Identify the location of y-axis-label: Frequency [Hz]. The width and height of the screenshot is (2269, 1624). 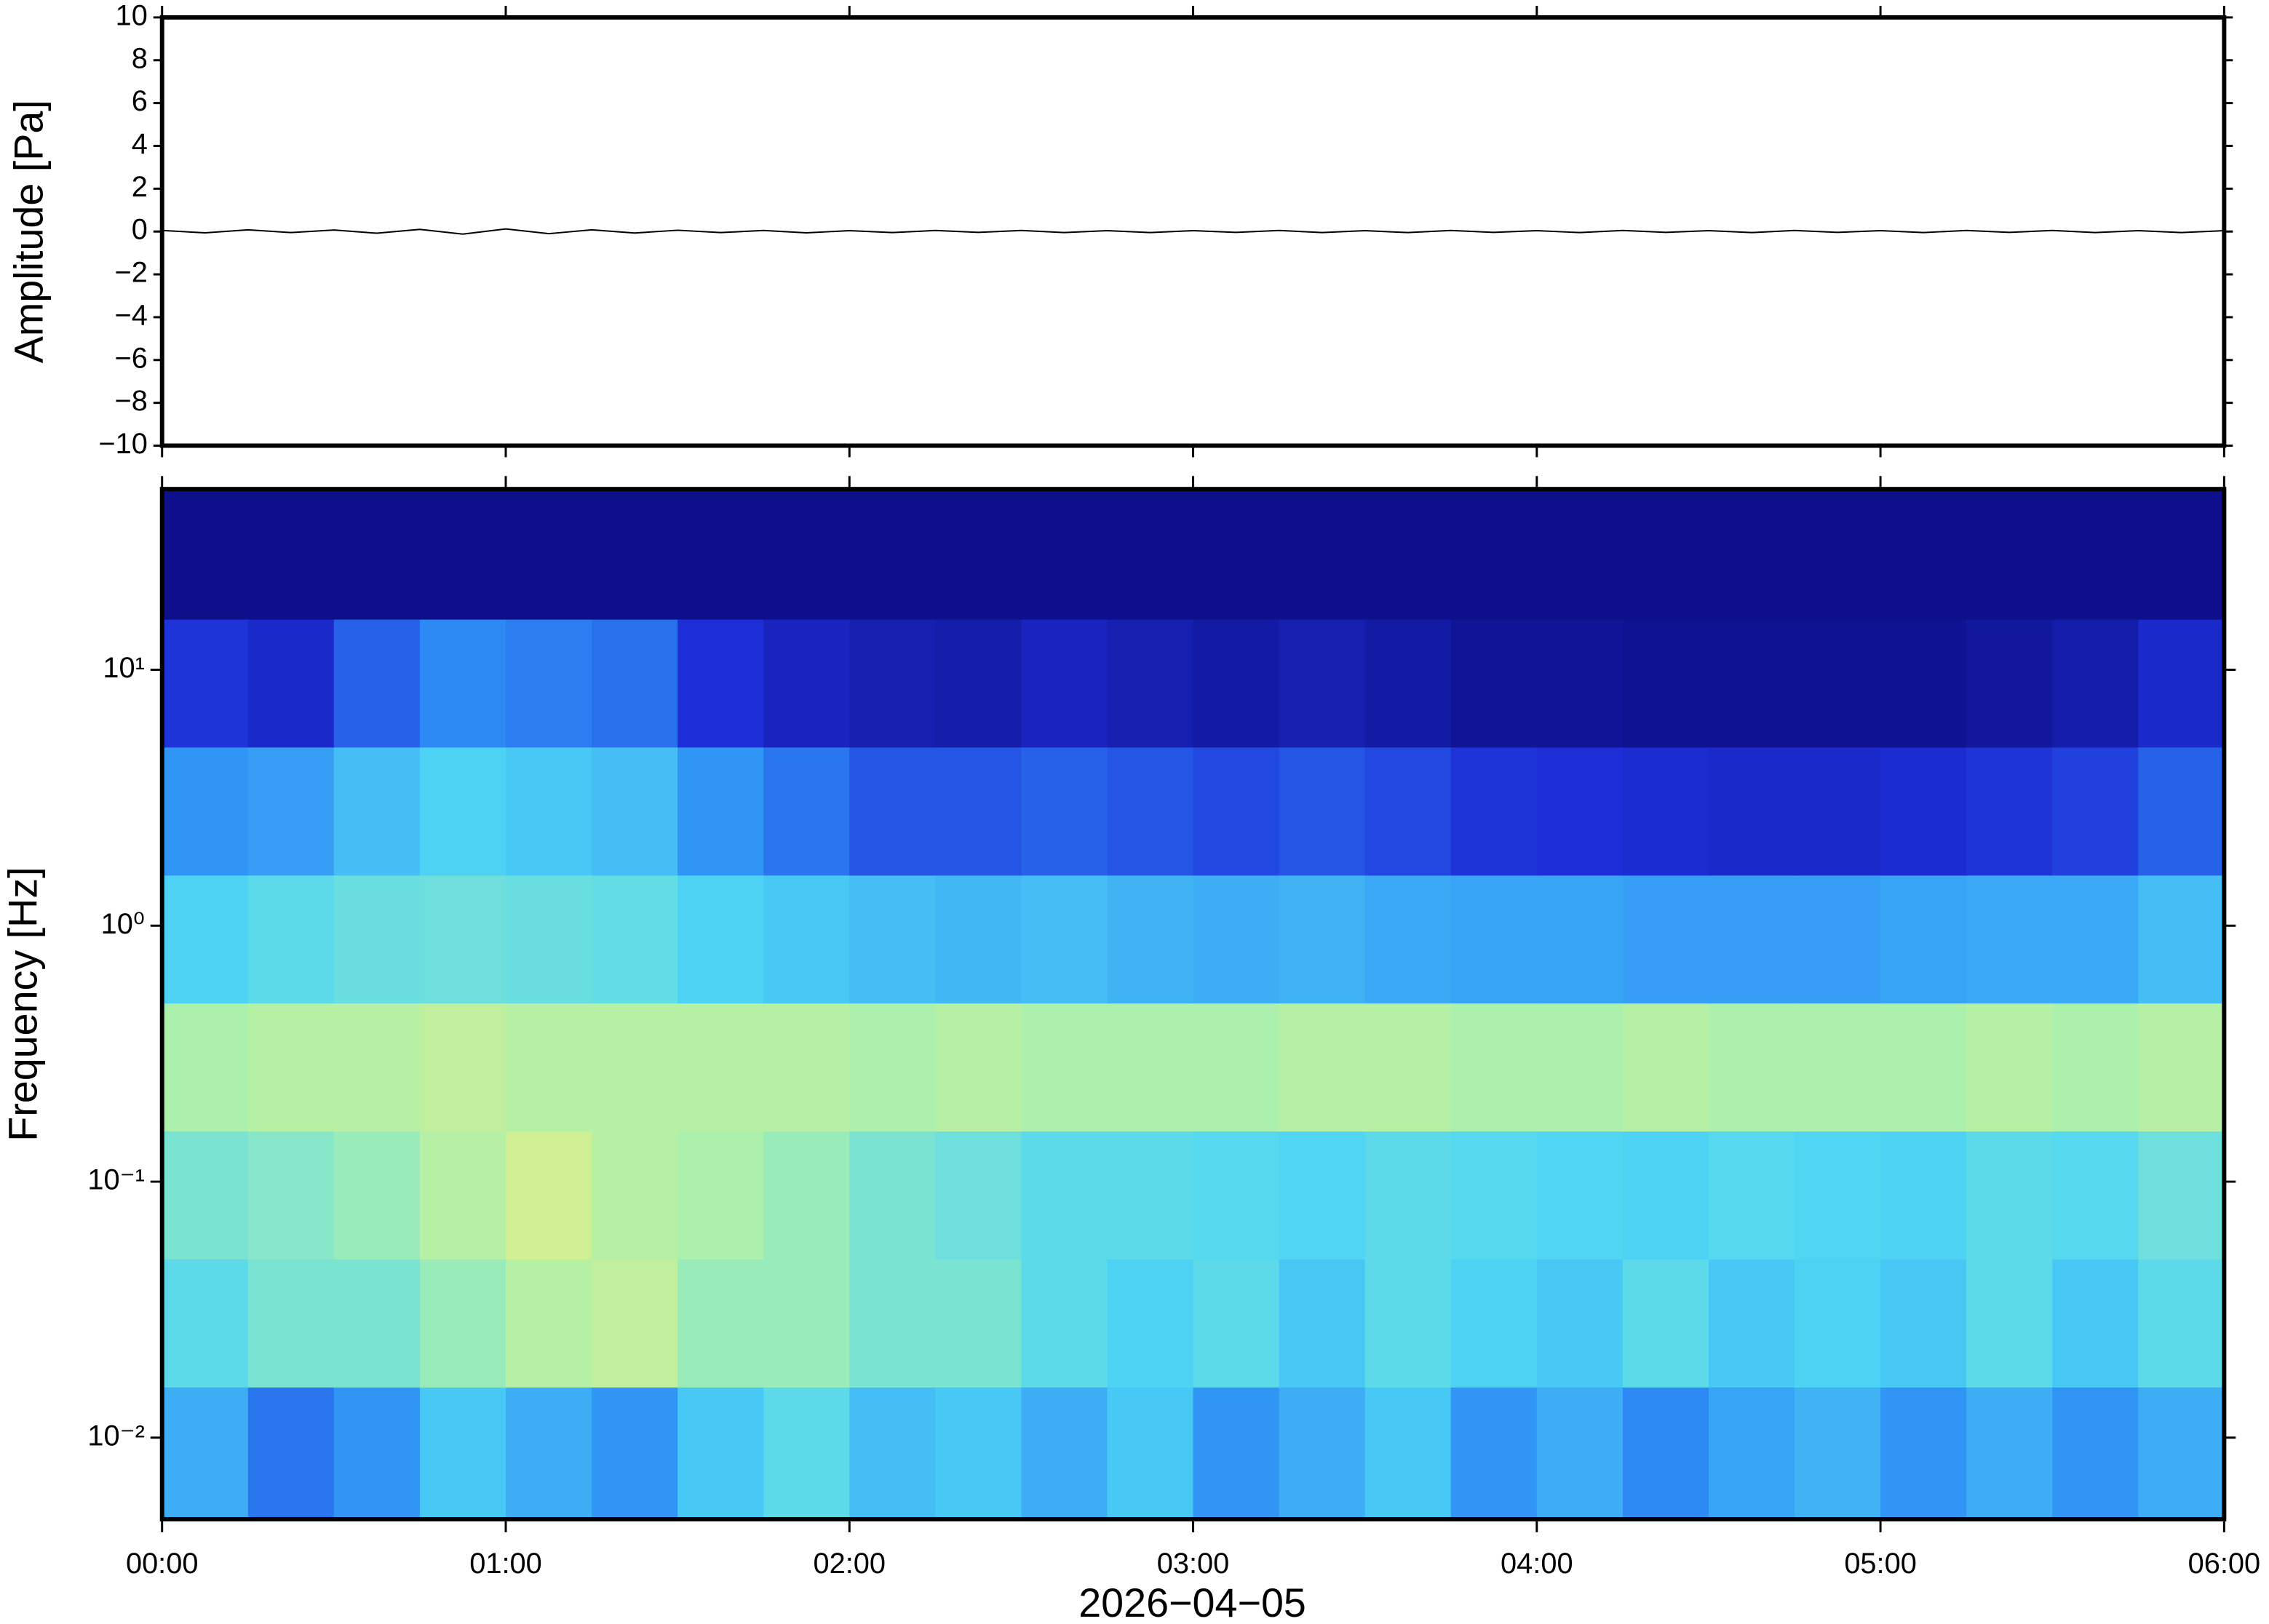
(23, 1004).